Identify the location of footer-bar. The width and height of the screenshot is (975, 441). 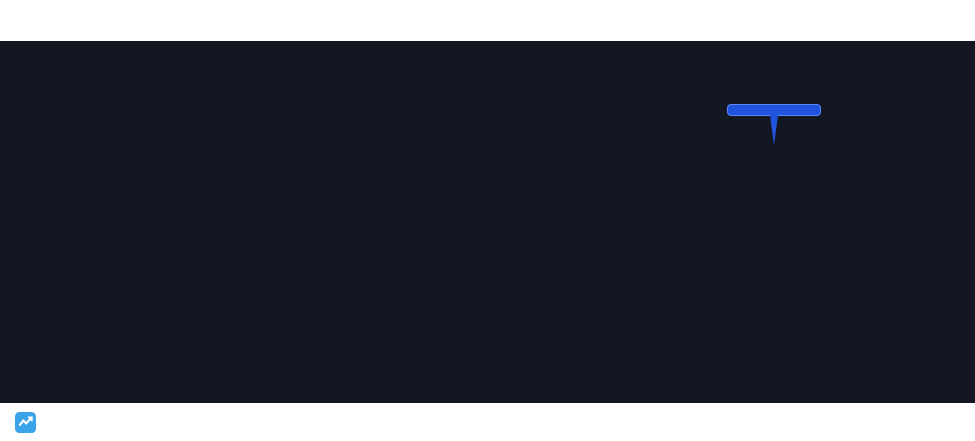
(487, 422).